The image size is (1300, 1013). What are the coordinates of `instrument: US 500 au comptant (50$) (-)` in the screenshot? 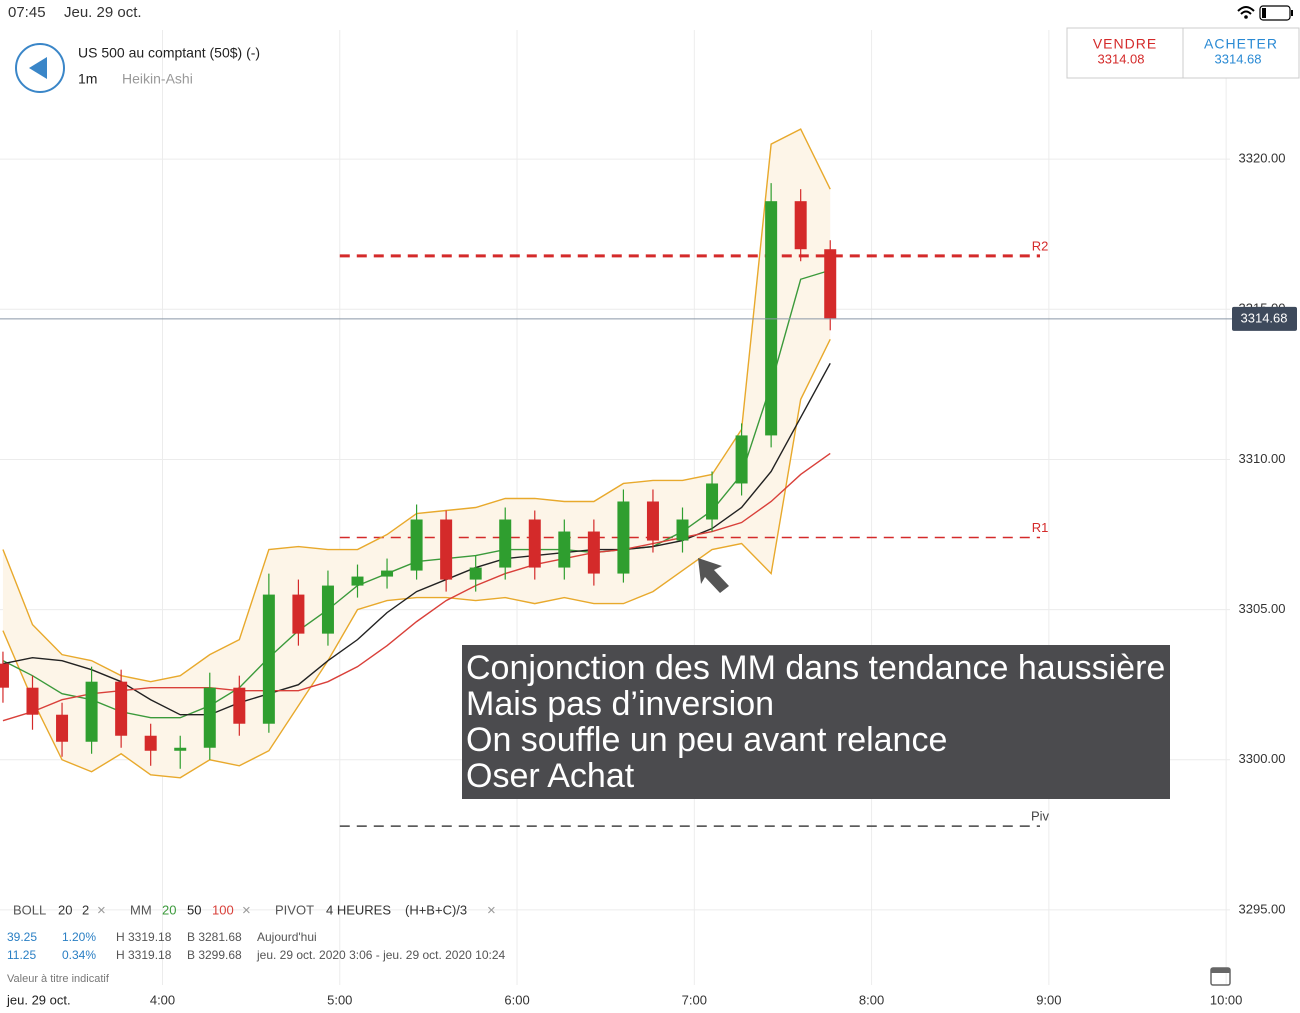 It's located at (169, 53).